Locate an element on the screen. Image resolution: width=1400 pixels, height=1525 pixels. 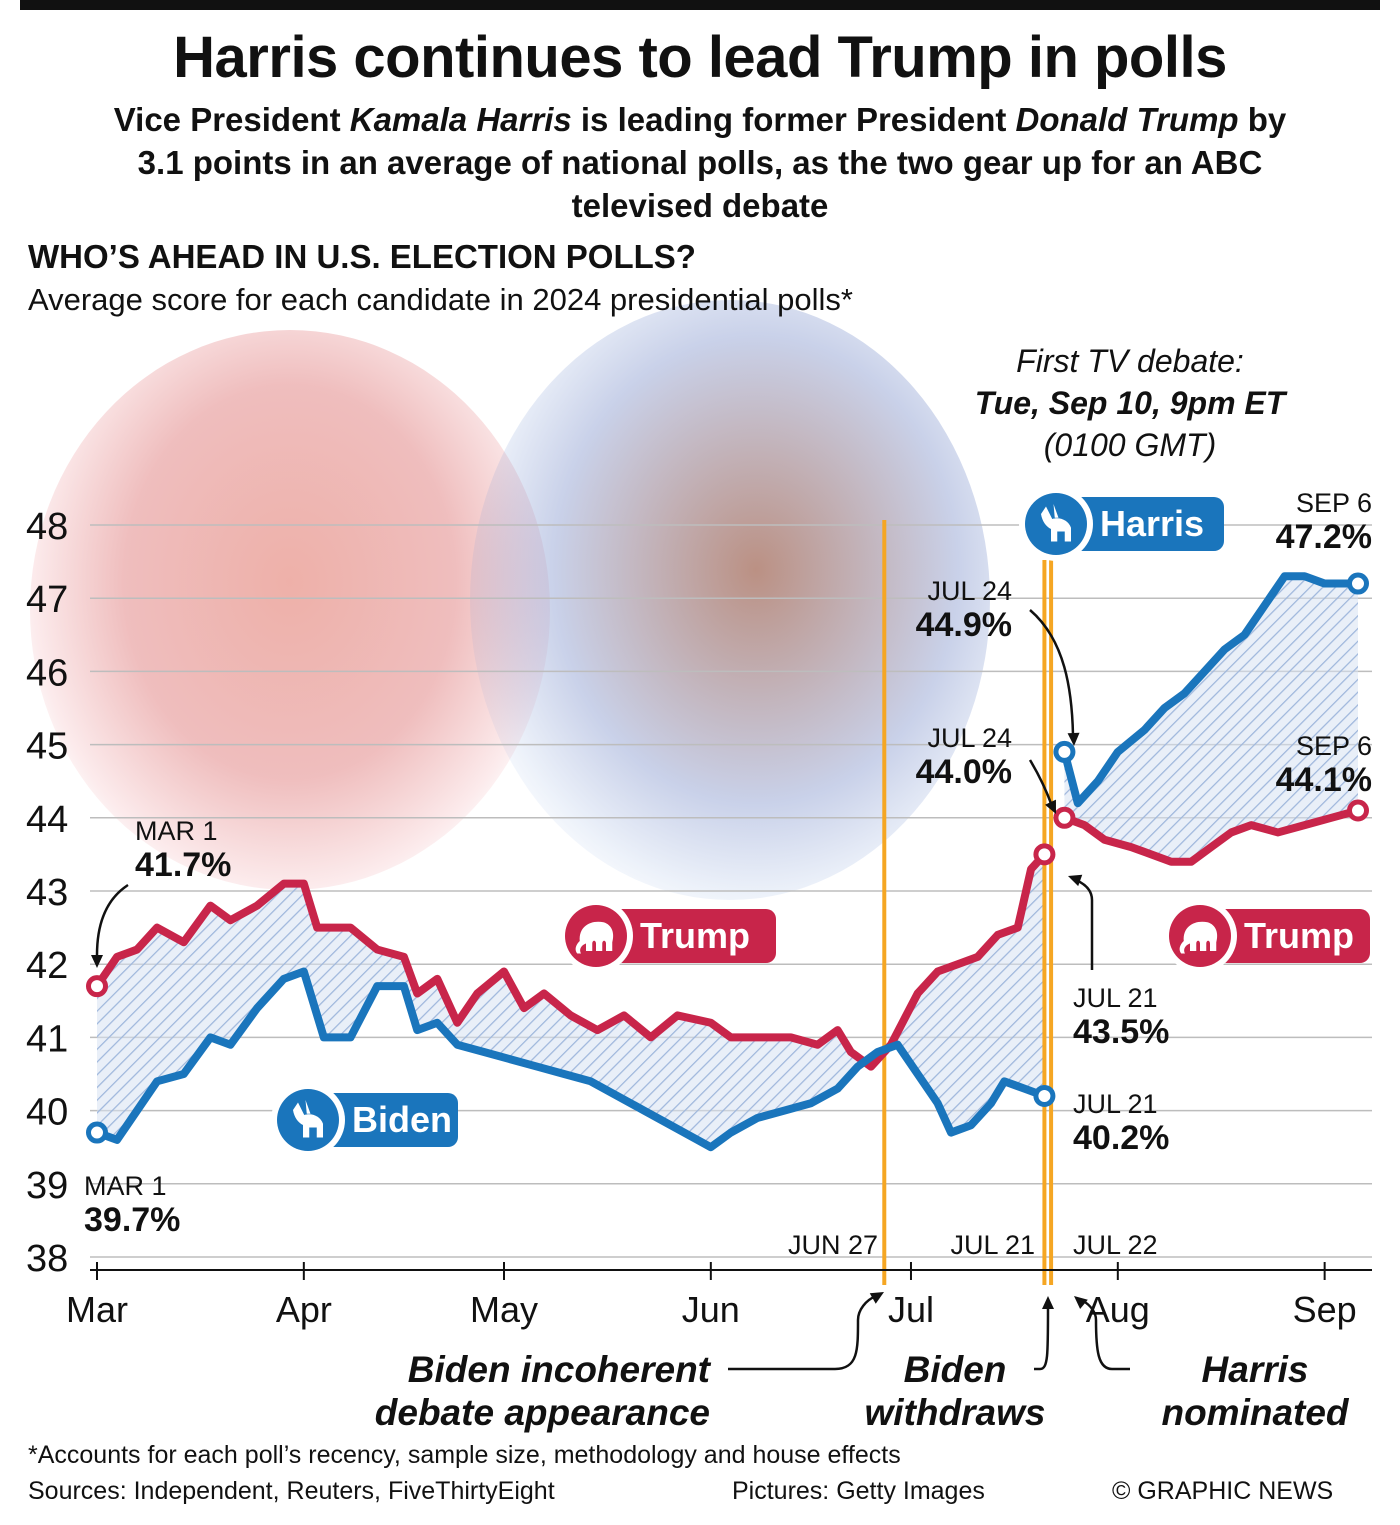
trump-badge-2-pill is located at coordinates (1281, 936).